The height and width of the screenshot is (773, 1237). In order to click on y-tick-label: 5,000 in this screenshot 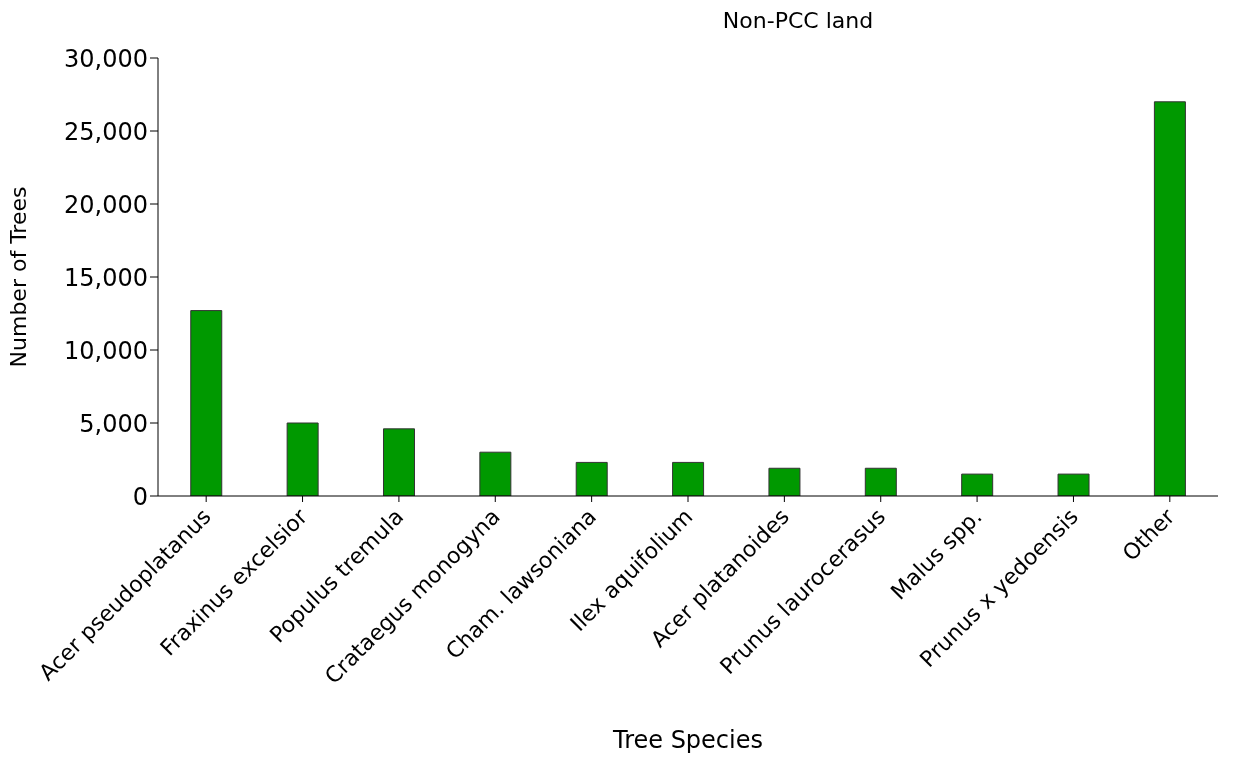, I will do `click(113, 423)`.